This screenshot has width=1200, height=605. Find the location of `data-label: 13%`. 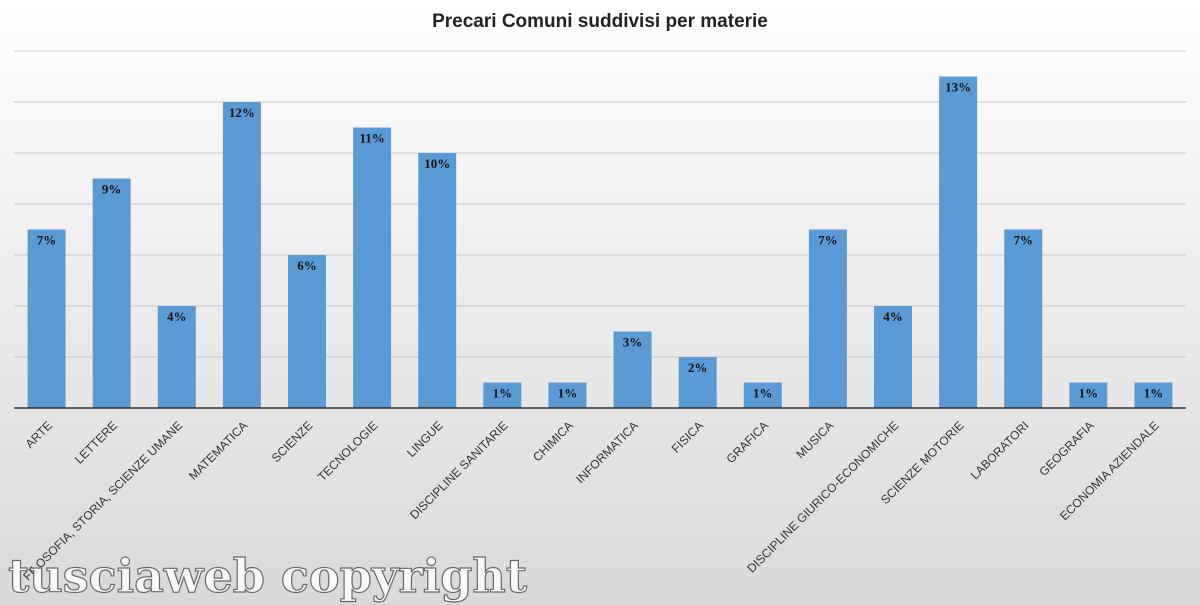

data-label: 13% is located at coordinates (958, 86).